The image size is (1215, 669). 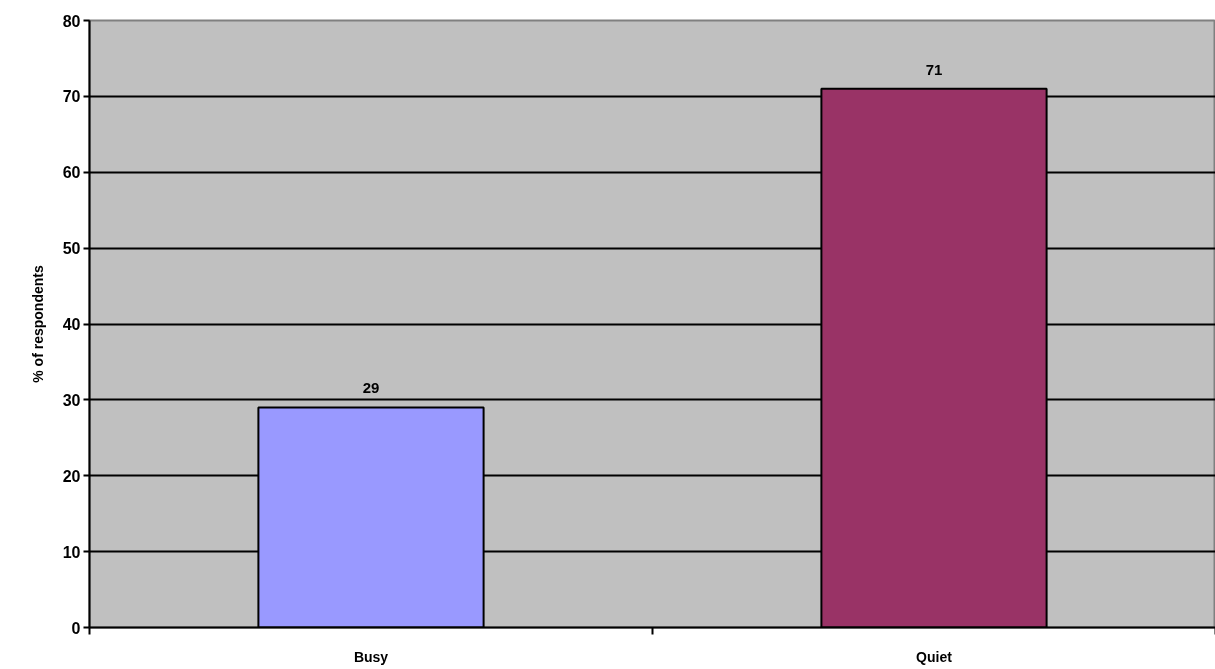 What do you see at coordinates (71, 249) in the screenshot?
I see `y-tick-label: 50` at bounding box center [71, 249].